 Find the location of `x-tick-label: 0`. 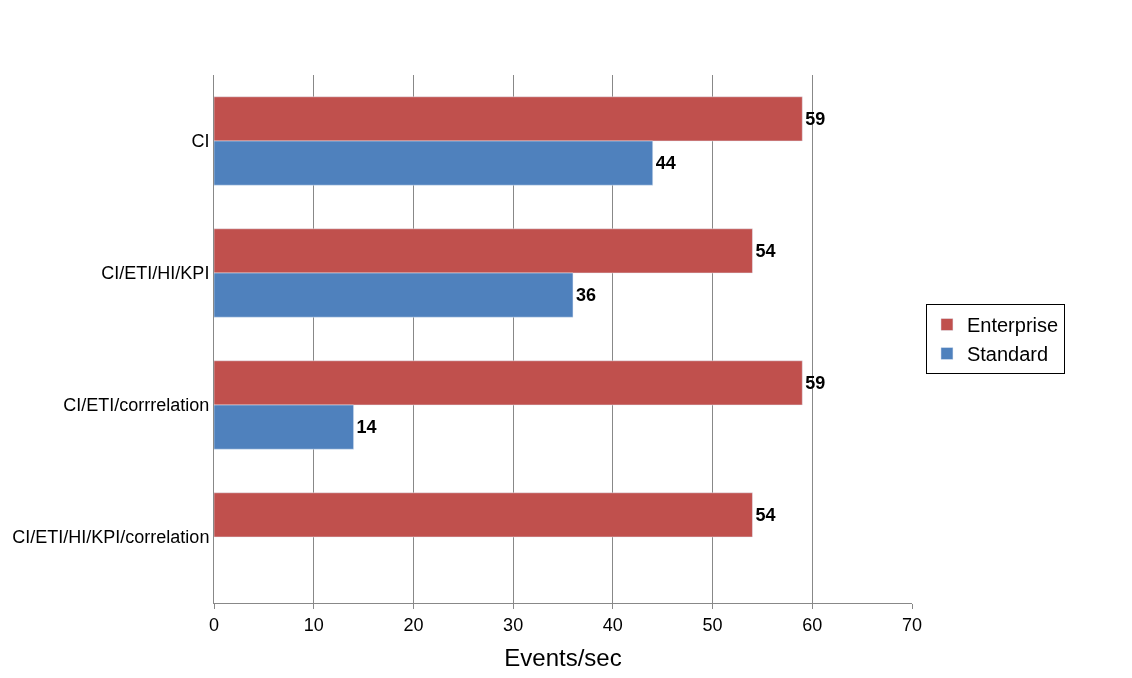

x-tick-label: 0 is located at coordinates (214, 624).